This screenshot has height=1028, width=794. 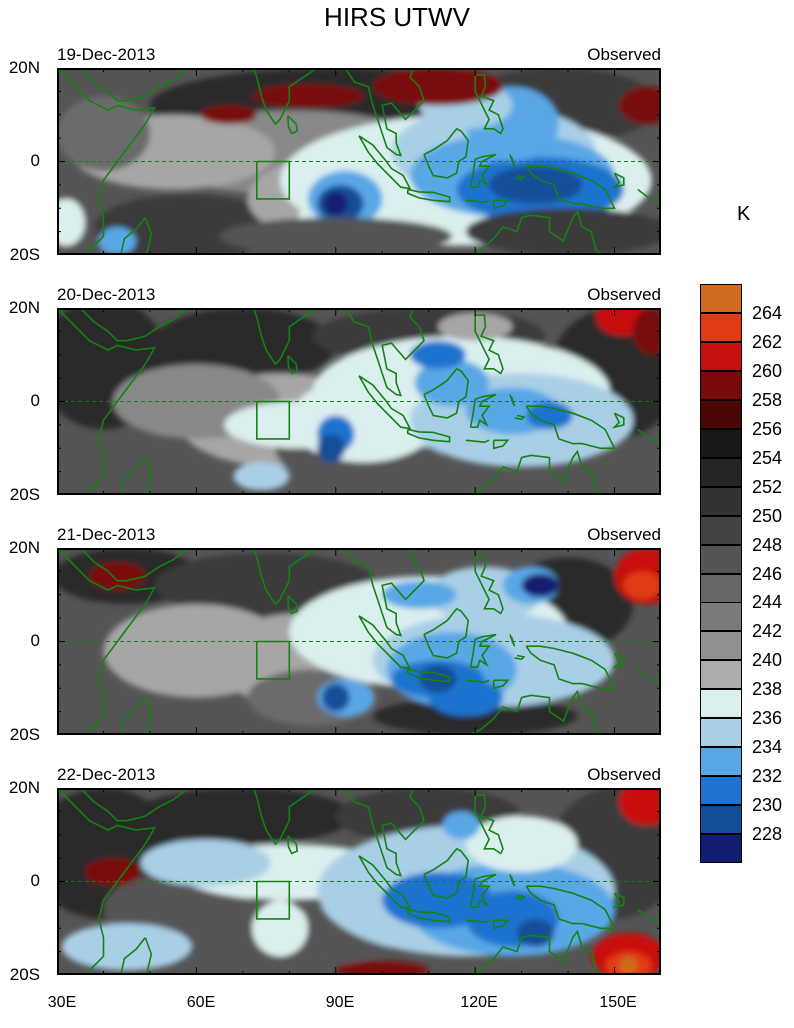 I want to click on colorbar-level-label: 248, so click(x=767, y=544).